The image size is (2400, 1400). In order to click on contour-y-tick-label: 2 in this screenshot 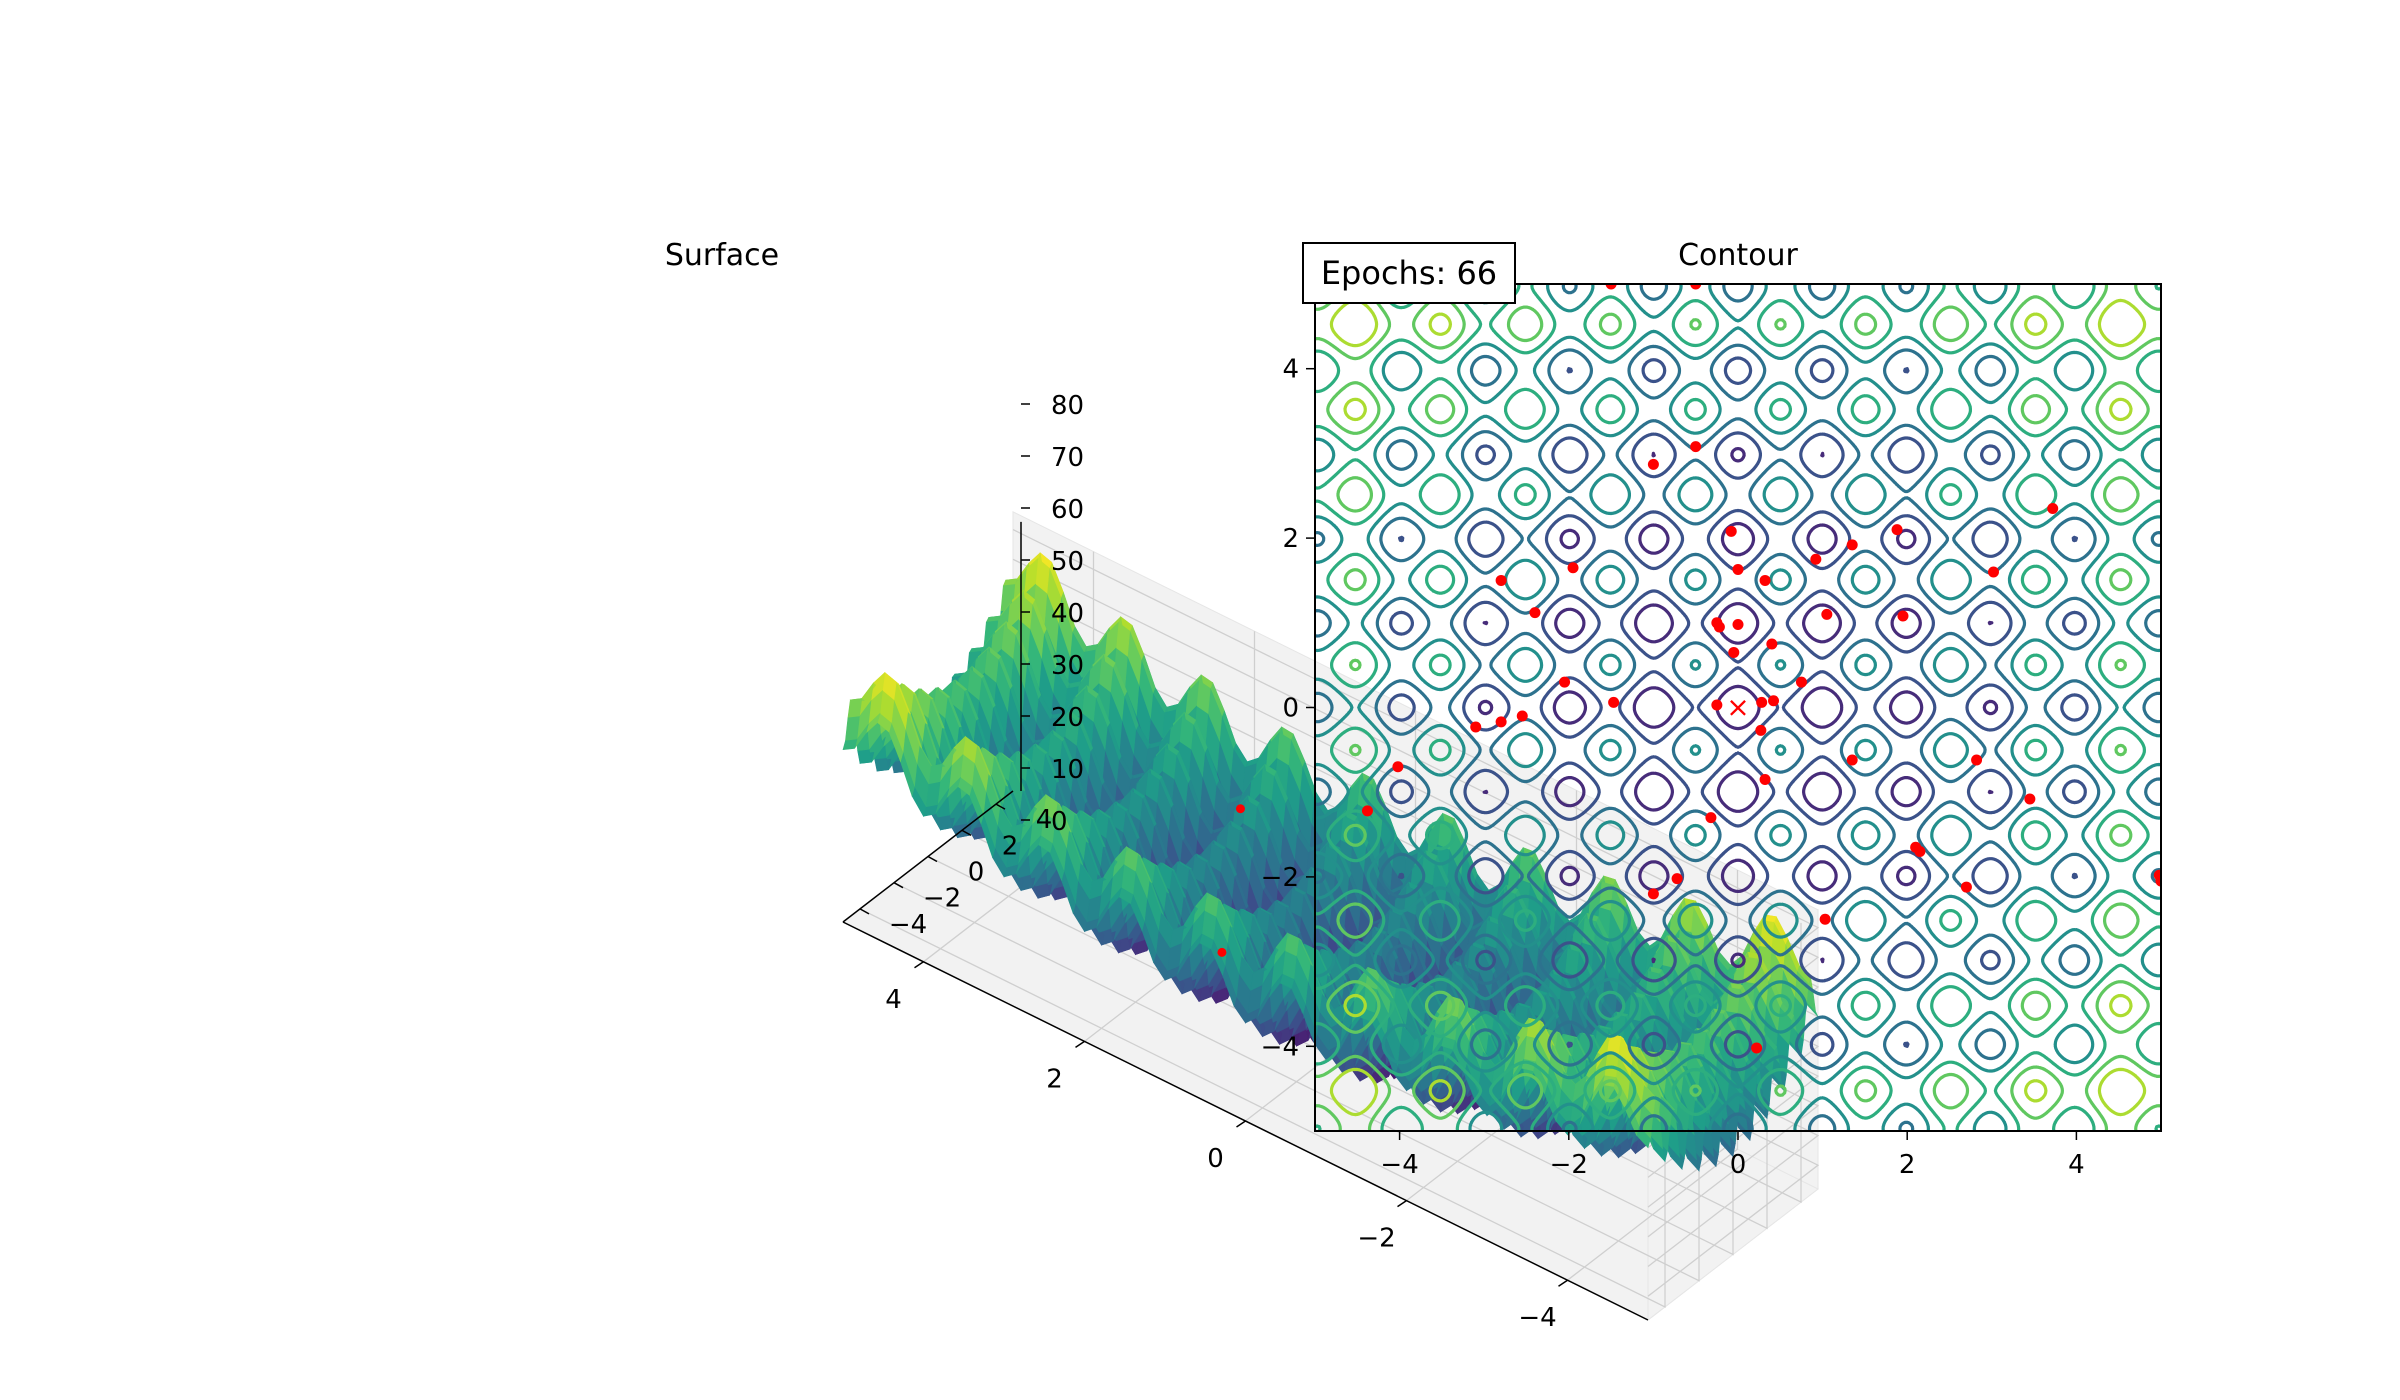, I will do `click(1290, 539)`.